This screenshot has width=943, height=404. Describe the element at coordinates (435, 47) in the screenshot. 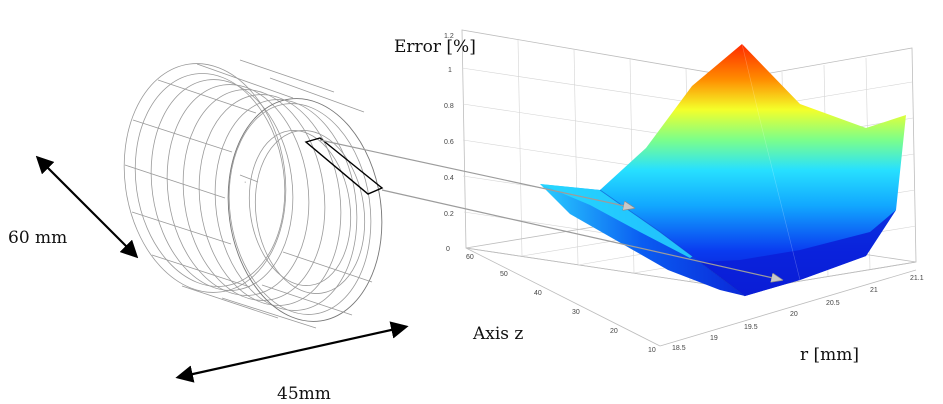

I see `z-axis-title: Error [%]` at that location.